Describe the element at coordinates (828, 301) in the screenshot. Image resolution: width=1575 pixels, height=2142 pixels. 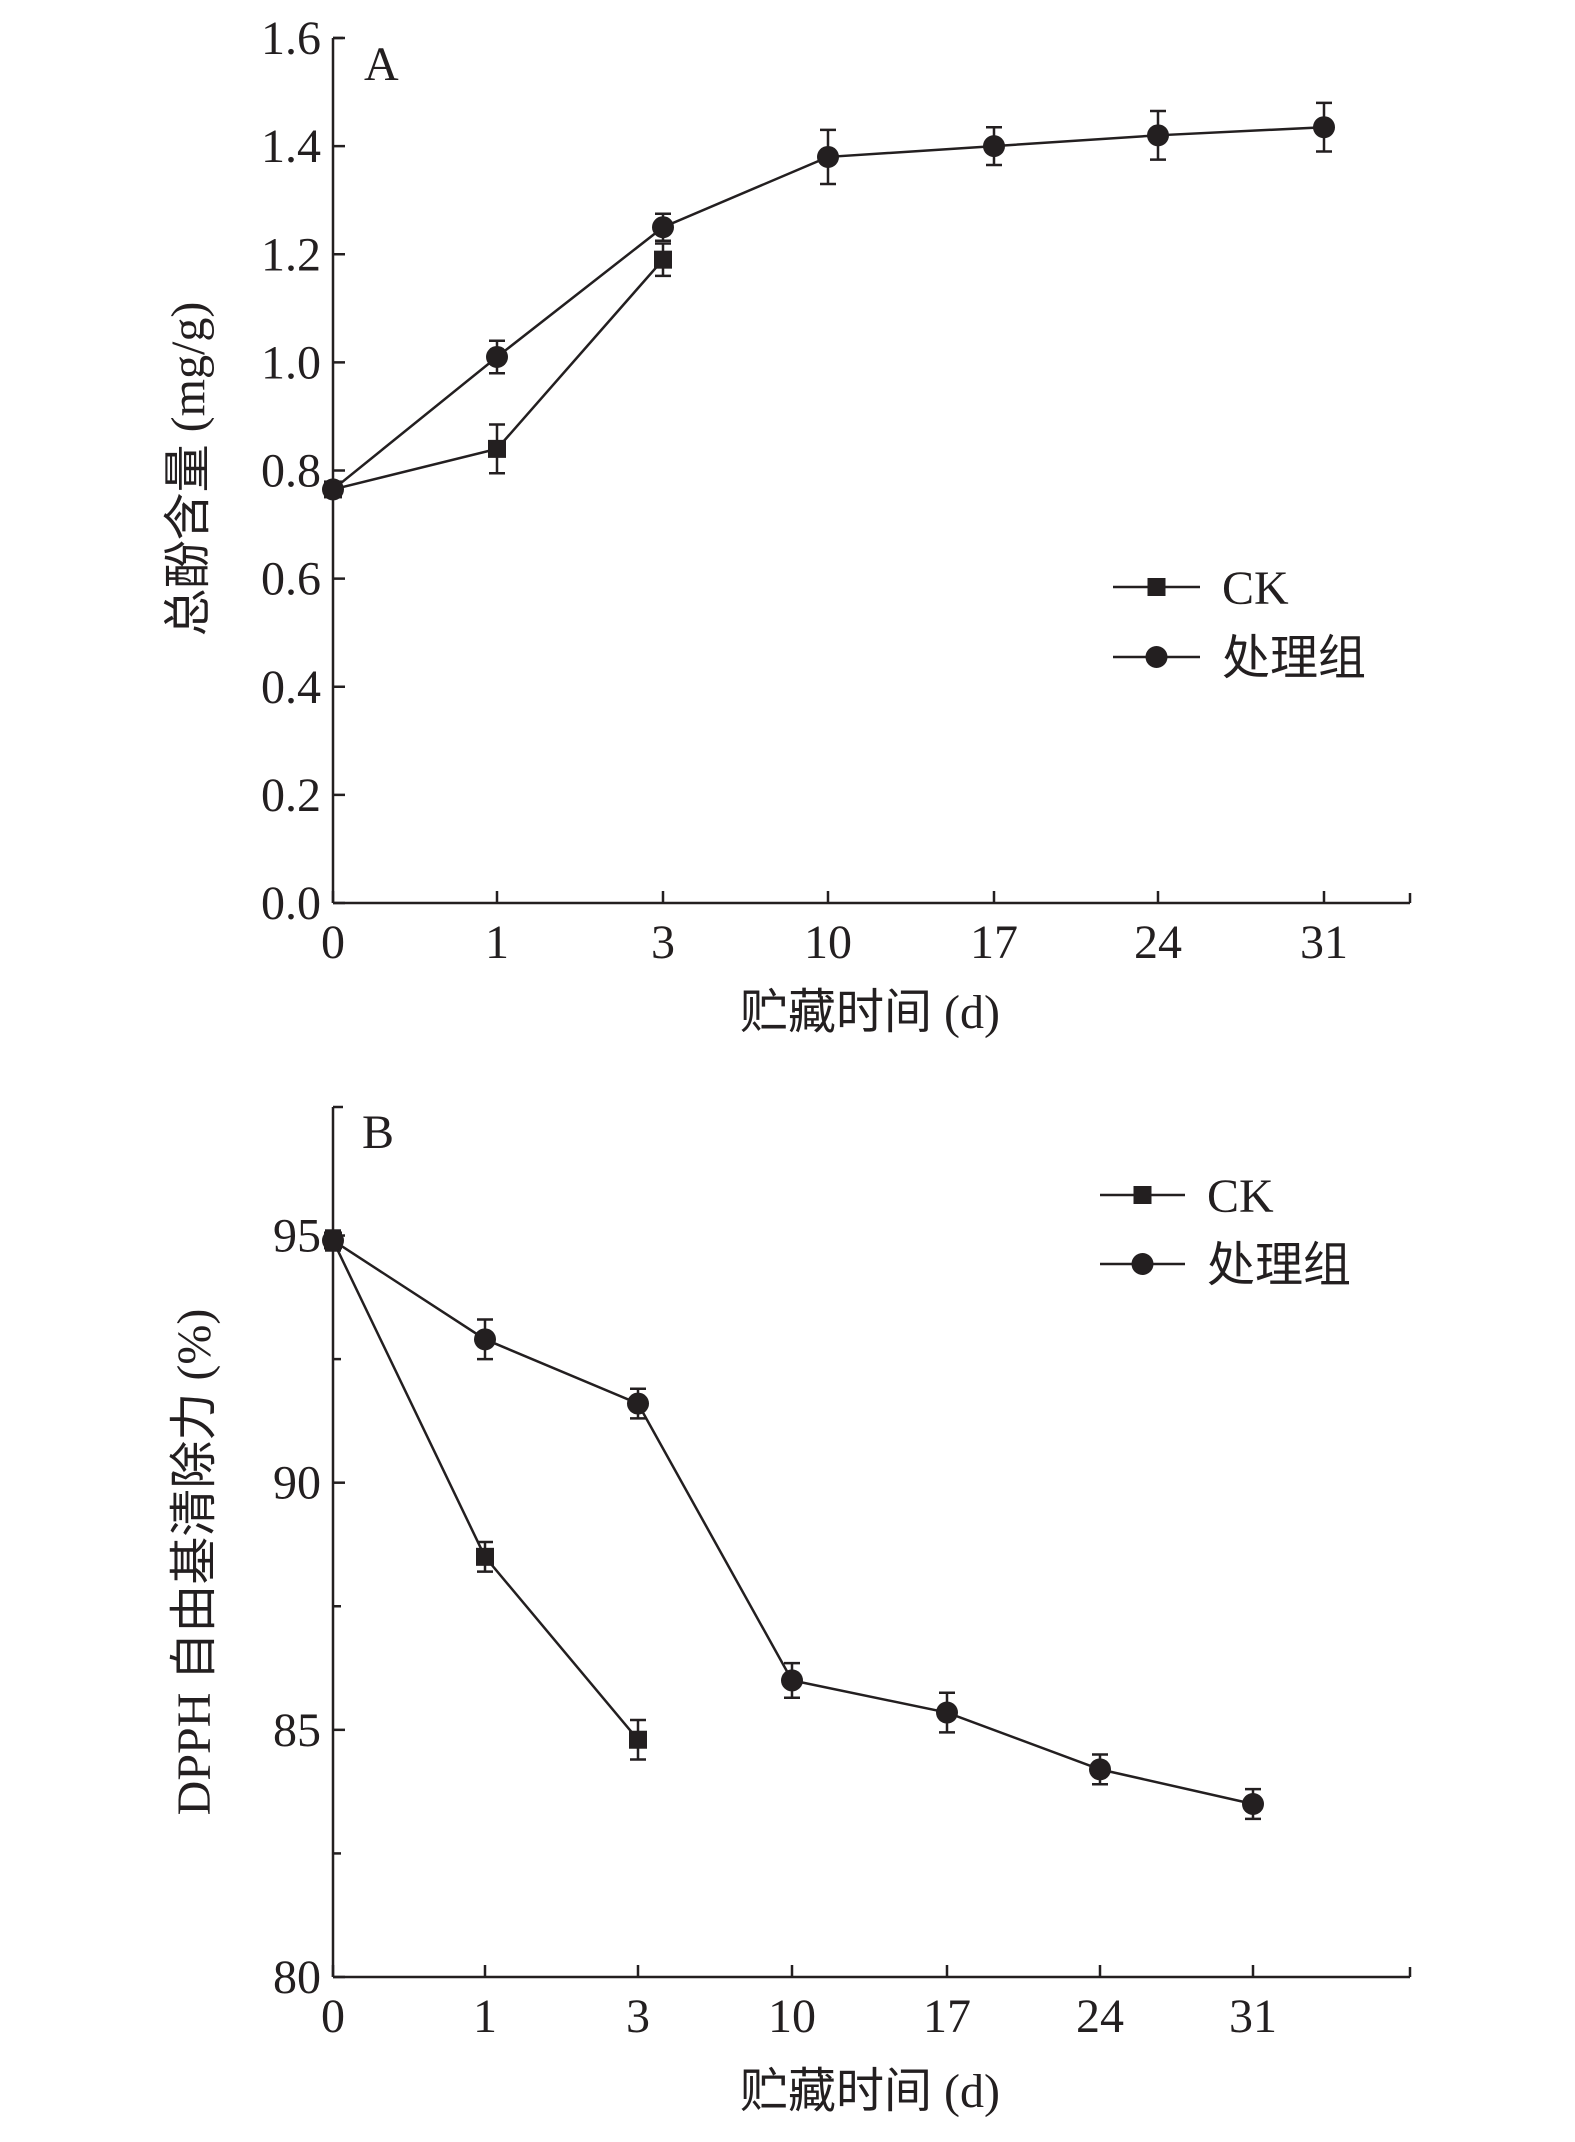
I see `series-treatment` at that location.